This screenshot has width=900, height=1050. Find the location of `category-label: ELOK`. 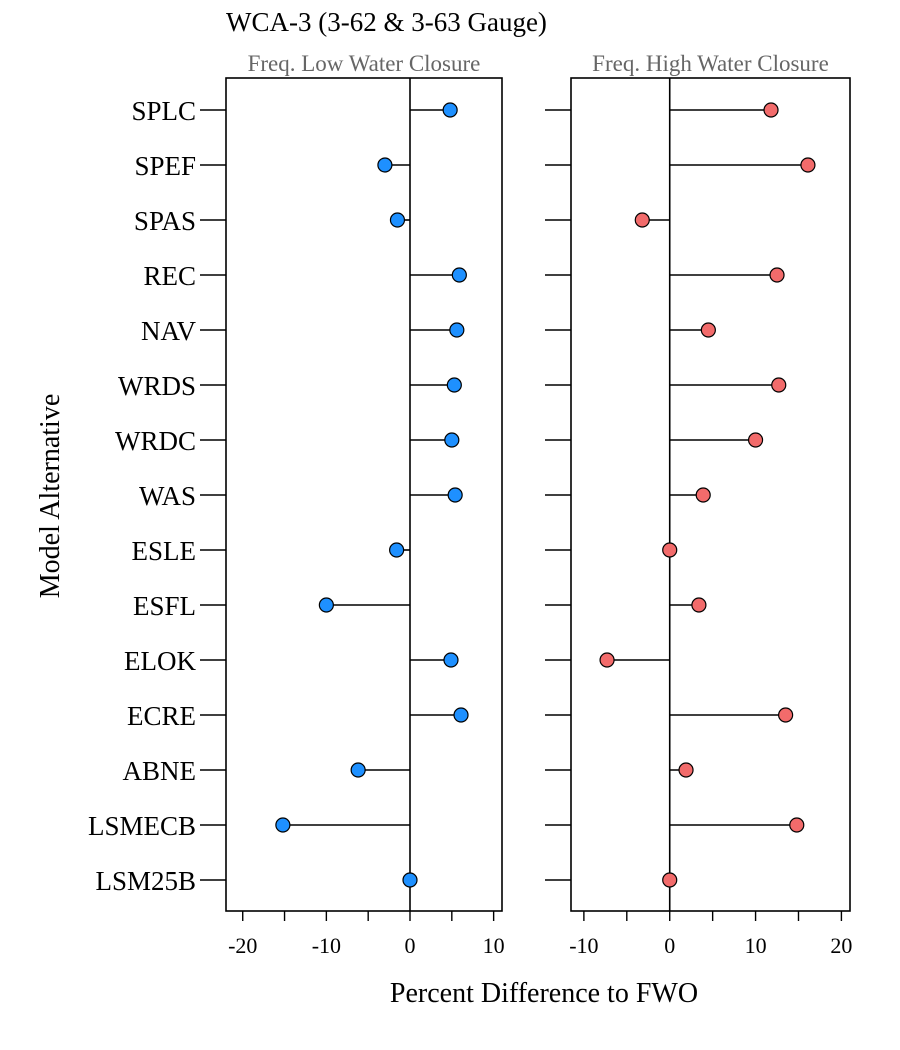

category-label: ELOK is located at coordinates (160, 661).